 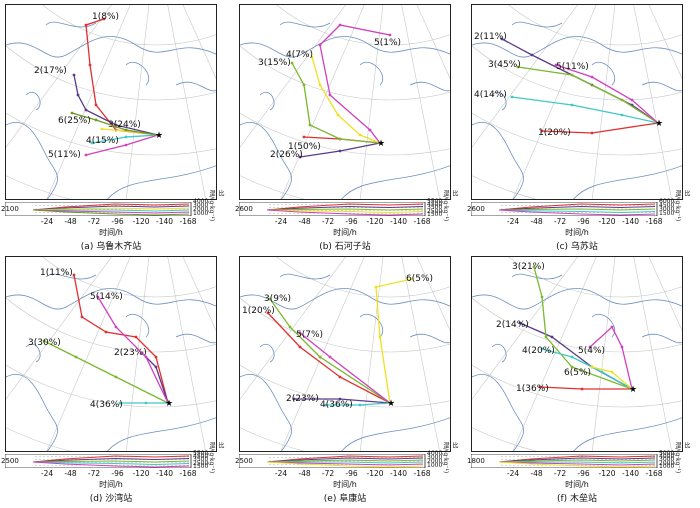 I want to click on start-height-label: 2500, so click(x=244, y=461).